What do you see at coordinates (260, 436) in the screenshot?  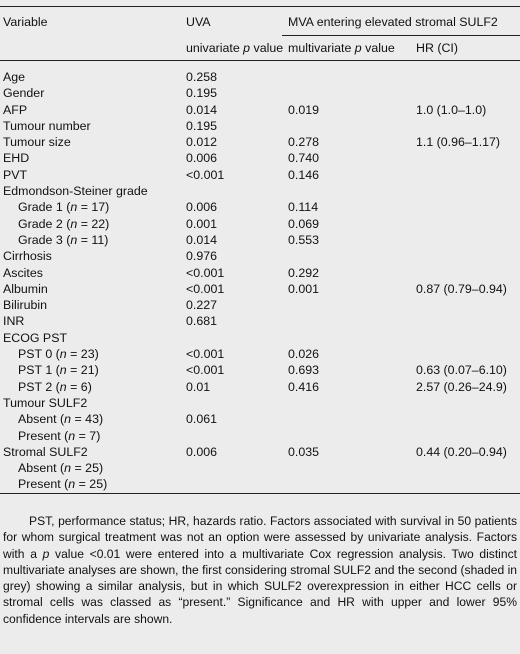 I see `table-row: Present (n = 7)` at bounding box center [260, 436].